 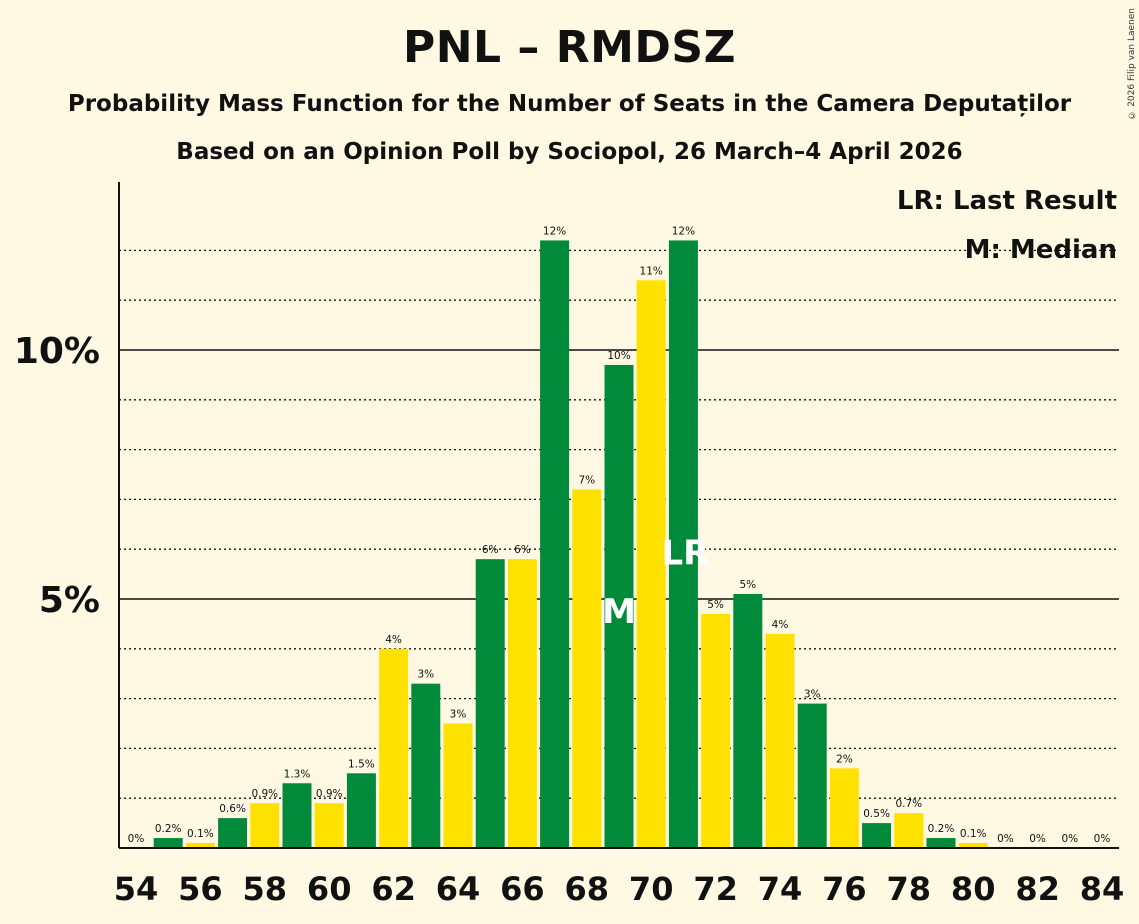 What do you see at coordinates (361, 764) in the screenshot?
I see `bar-label-seat-61: 1.5%` at bounding box center [361, 764].